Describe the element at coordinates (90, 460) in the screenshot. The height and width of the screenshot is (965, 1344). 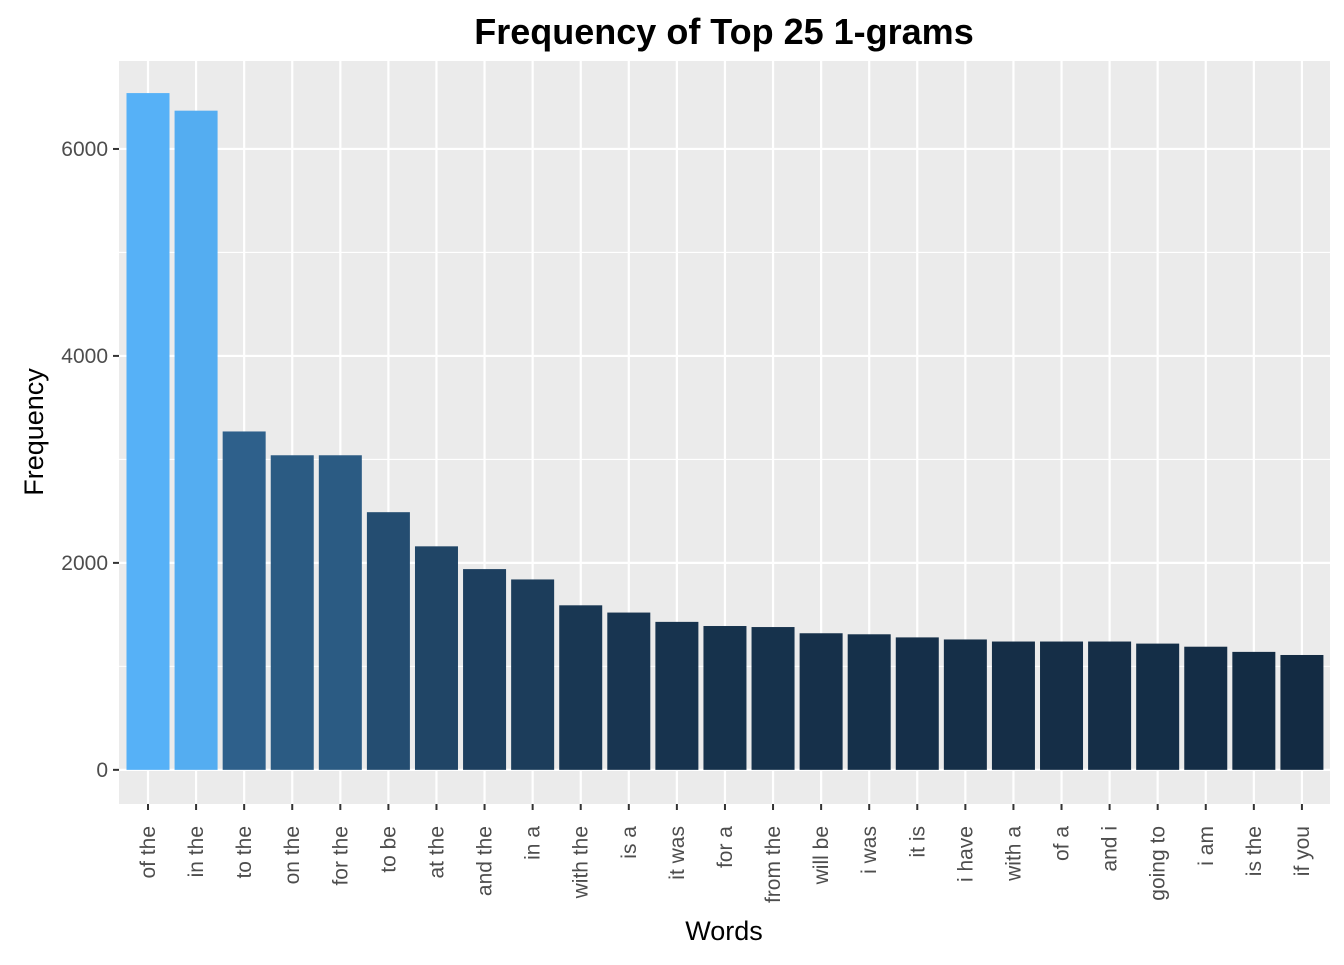
I see `y-axis: 0 2000 4000 6000` at that location.